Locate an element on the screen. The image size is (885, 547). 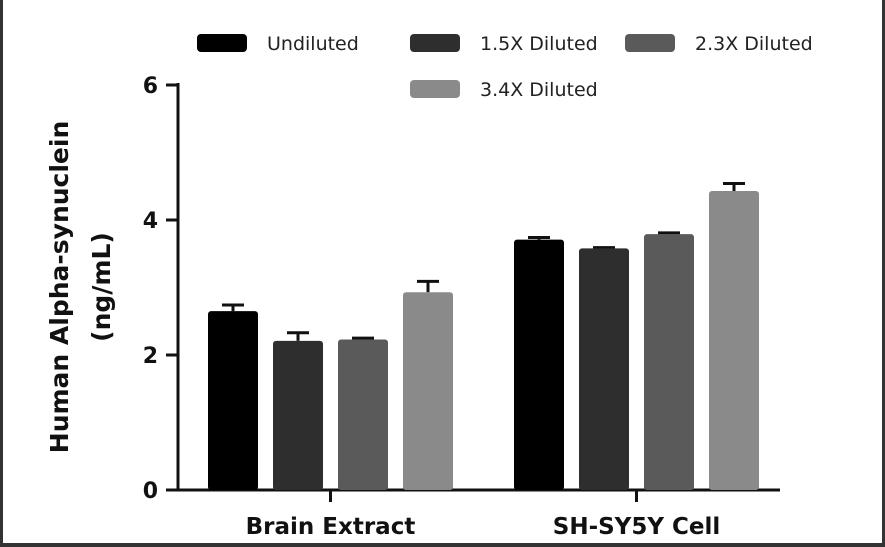
y-tick-label: 2 is located at coordinates (150, 356).